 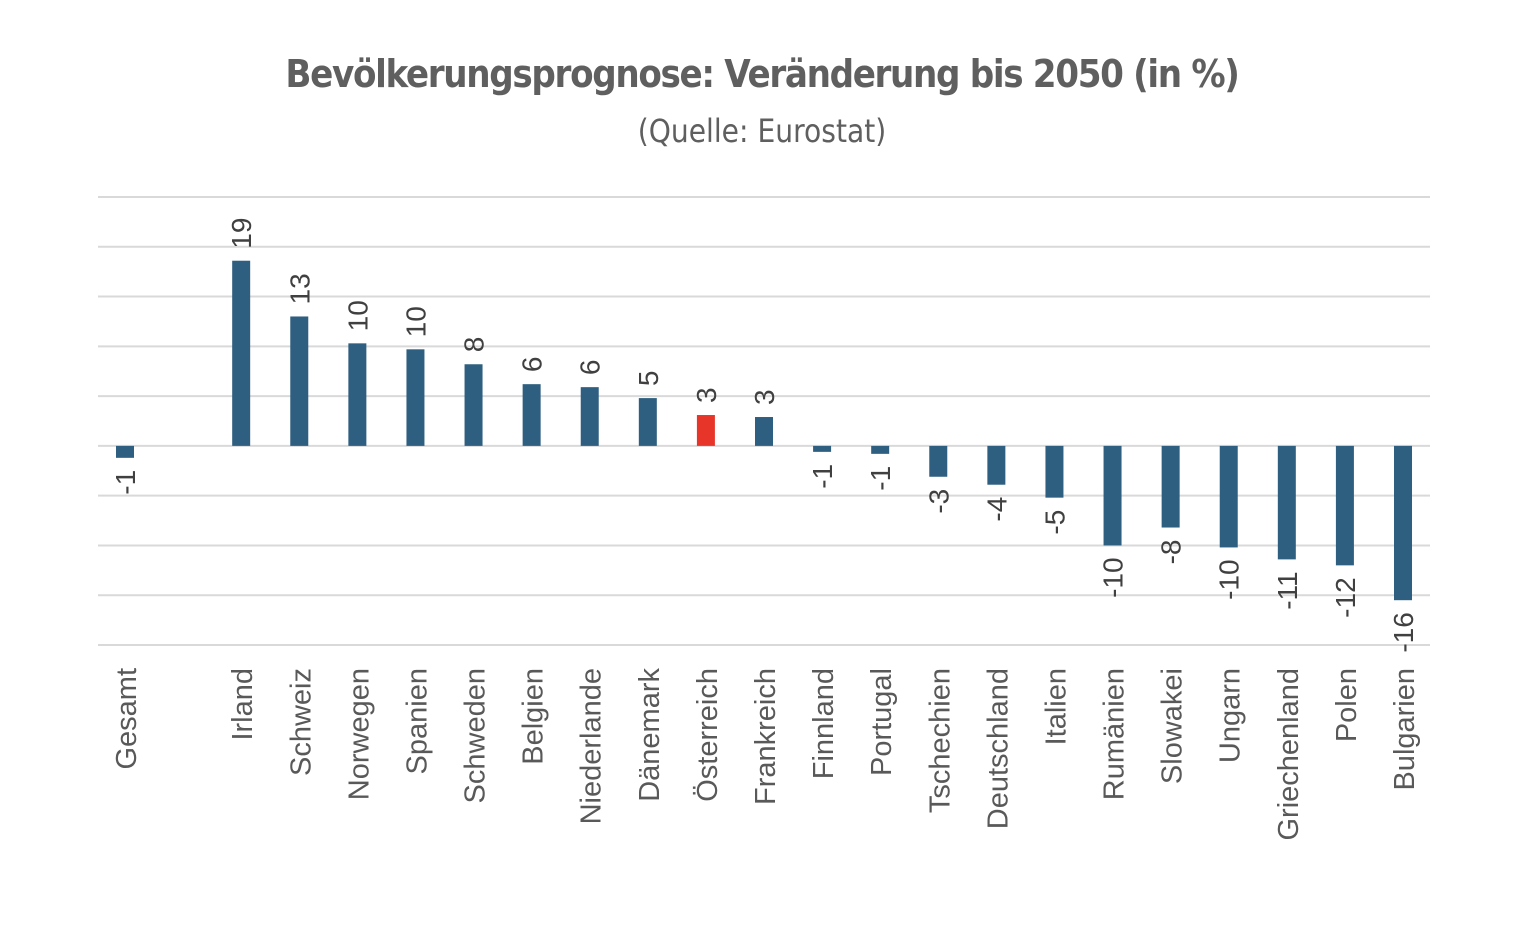 I want to click on data-label: -5, so click(x=1054, y=522).